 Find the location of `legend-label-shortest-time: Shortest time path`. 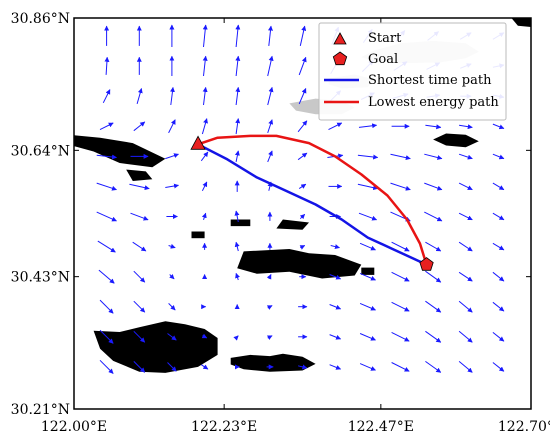

legend-label-shortest-time: Shortest time path is located at coordinates (430, 80).